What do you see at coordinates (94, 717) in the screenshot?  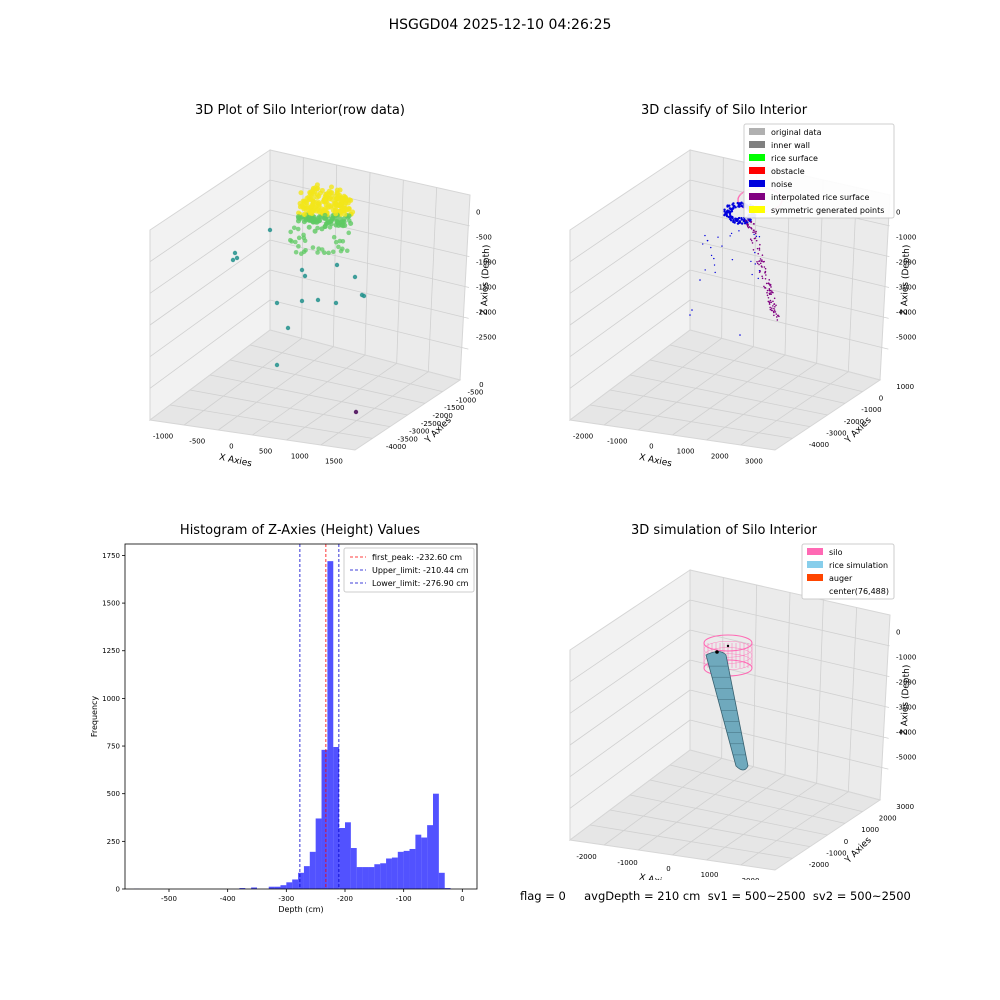 I see `y-axis-label: Frequency` at bounding box center [94, 717].